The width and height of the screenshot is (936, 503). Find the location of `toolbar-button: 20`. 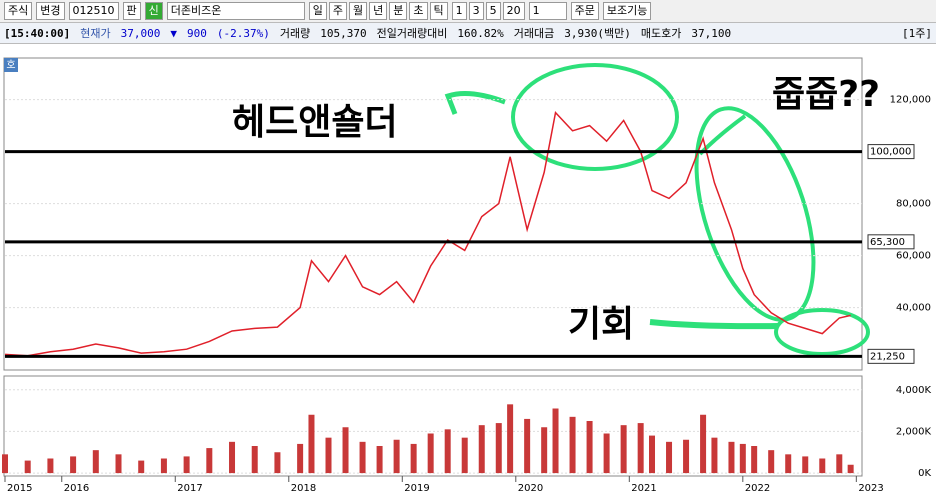

toolbar-button: 20 is located at coordinates (513, 11).